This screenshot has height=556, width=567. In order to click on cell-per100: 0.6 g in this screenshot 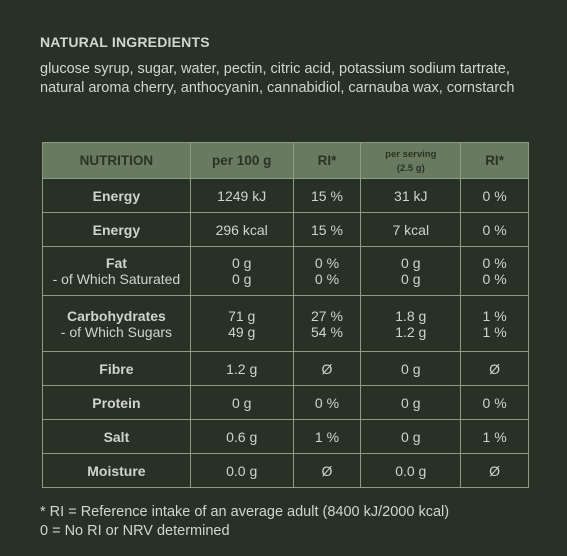, I will do `click(241, 436)`.